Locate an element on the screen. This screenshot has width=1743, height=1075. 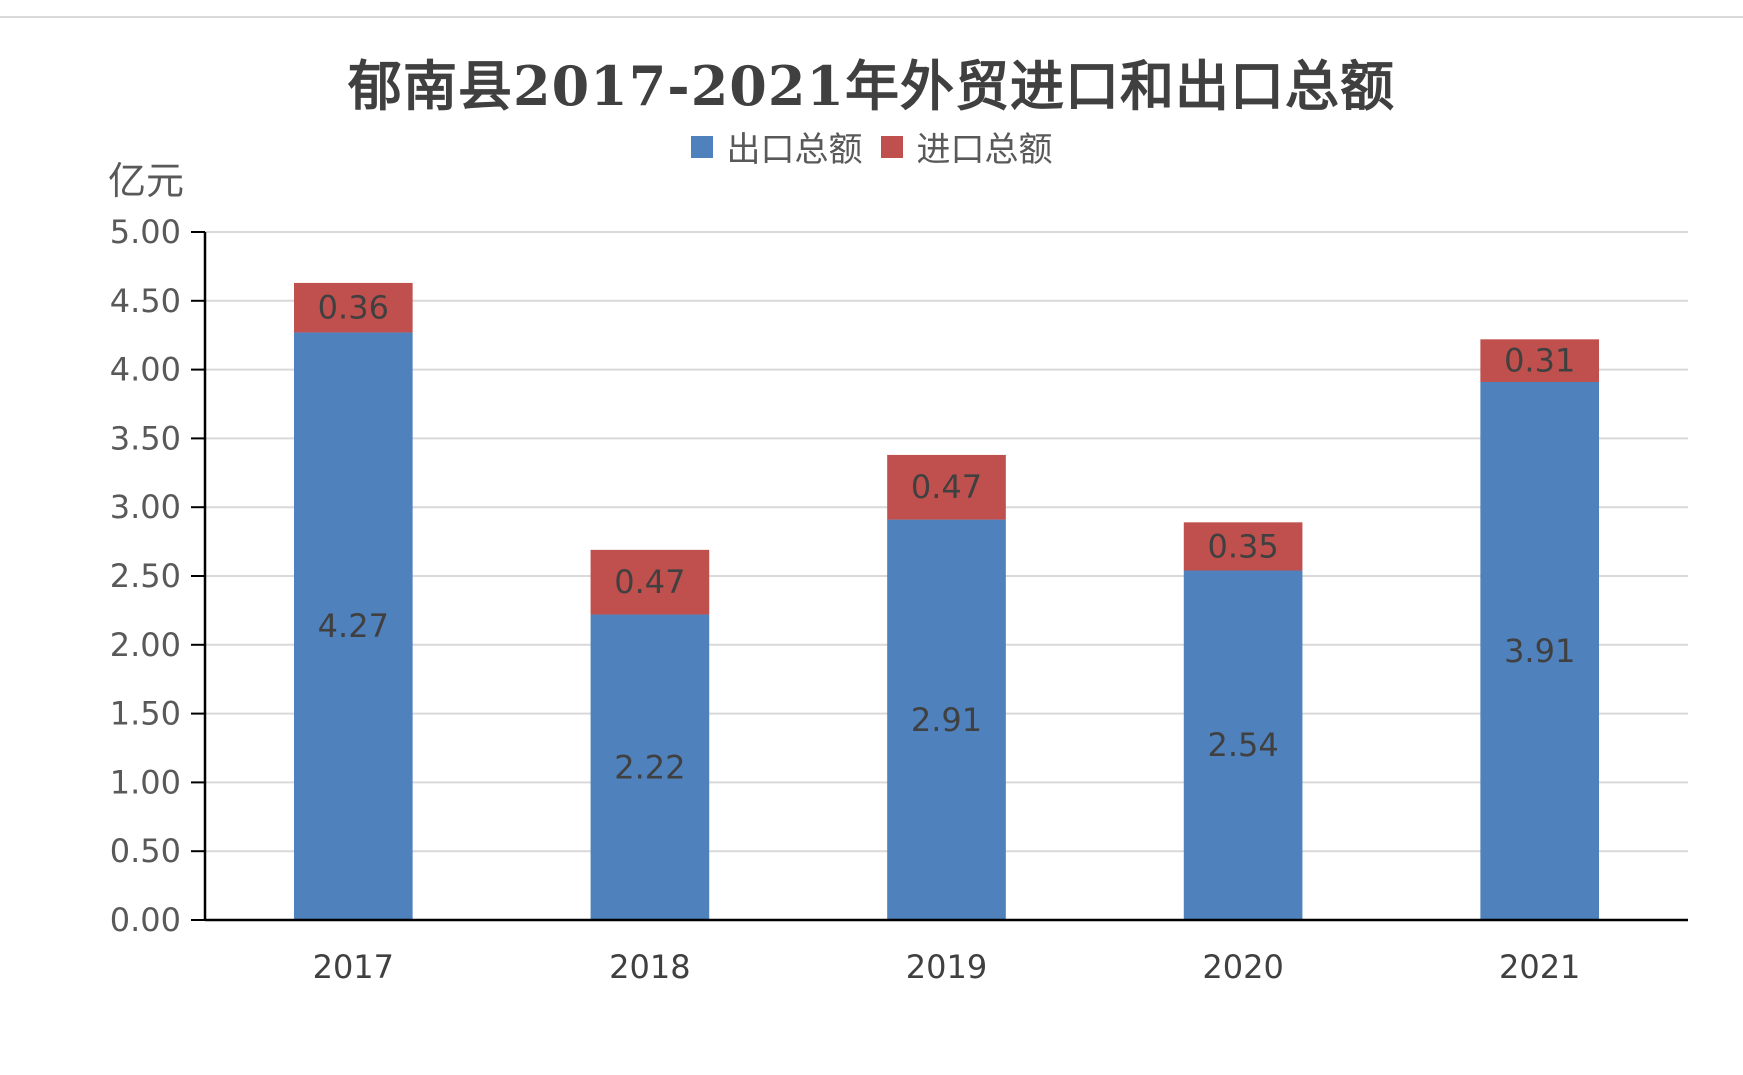
data-label-import-2021: 0.31 is located at coordinates (1539, 361).